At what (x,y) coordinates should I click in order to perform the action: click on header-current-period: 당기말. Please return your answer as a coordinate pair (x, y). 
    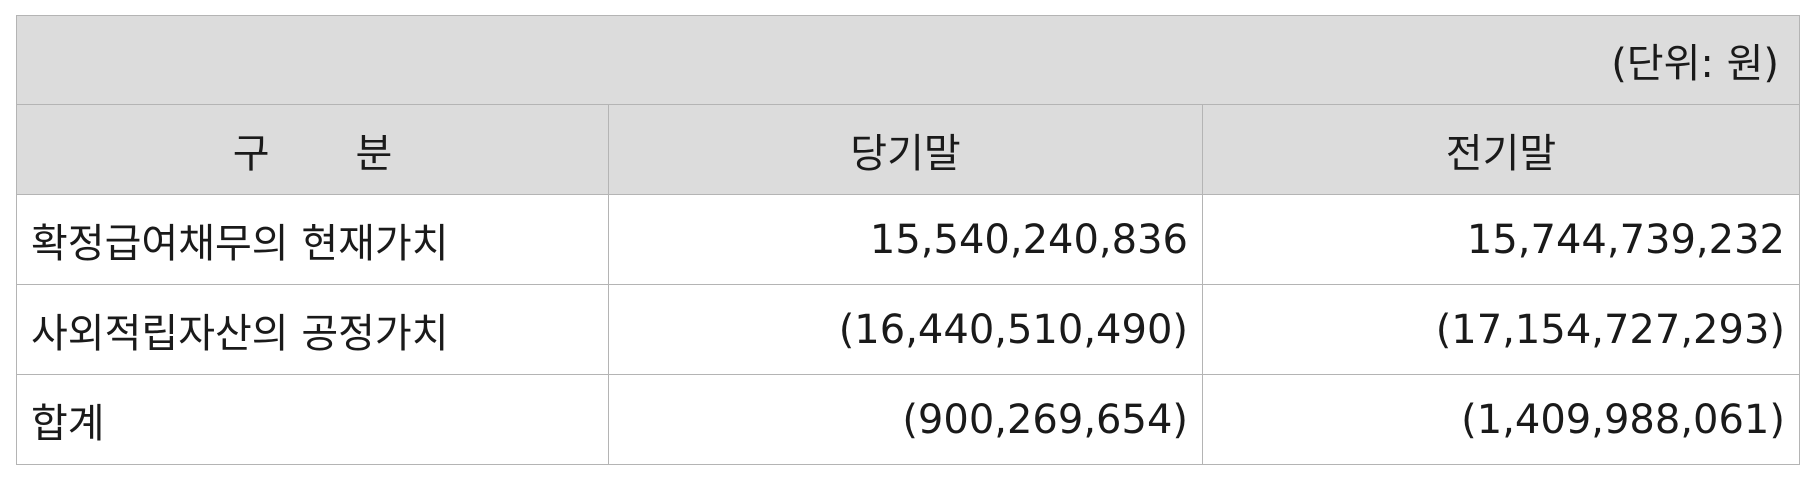
    Looking at the image, I should click on (905, 149).